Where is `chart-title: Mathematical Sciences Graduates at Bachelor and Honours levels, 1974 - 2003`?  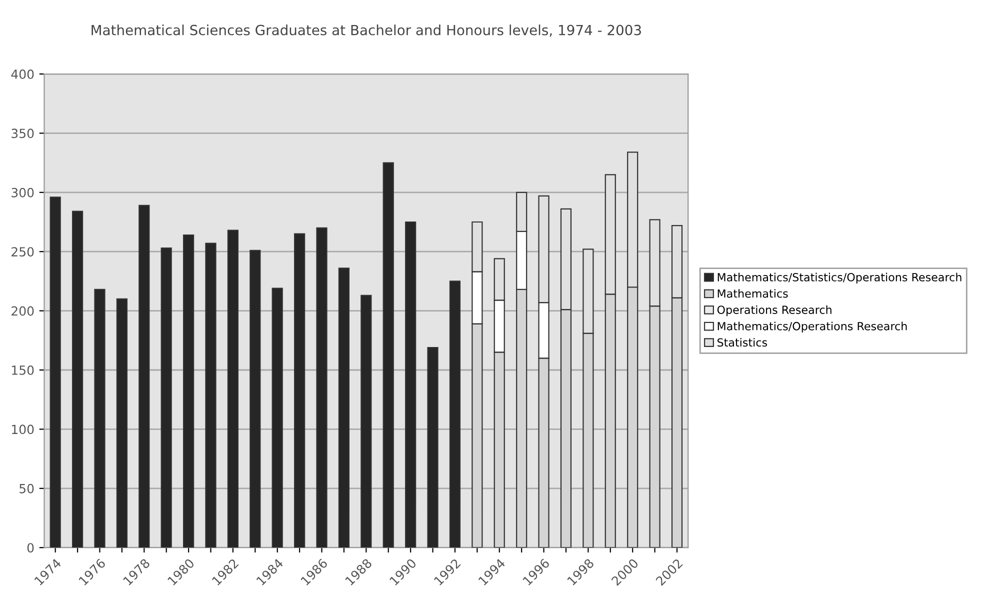 chart-title: Mathematical Sciences Graduates at Bachelor and Honours levels, 1974 - 2003 is located at coordinates (366, 30).